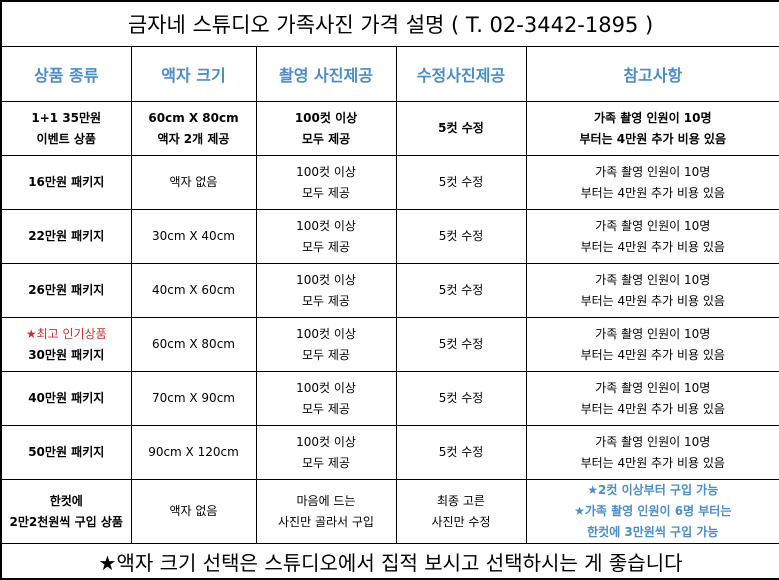 The width and height of the screenshot is (779, 580). Describe the element at coordinates (66, 355) in the screenshot. I see `cell-line: 30만원 패키지` at that location.